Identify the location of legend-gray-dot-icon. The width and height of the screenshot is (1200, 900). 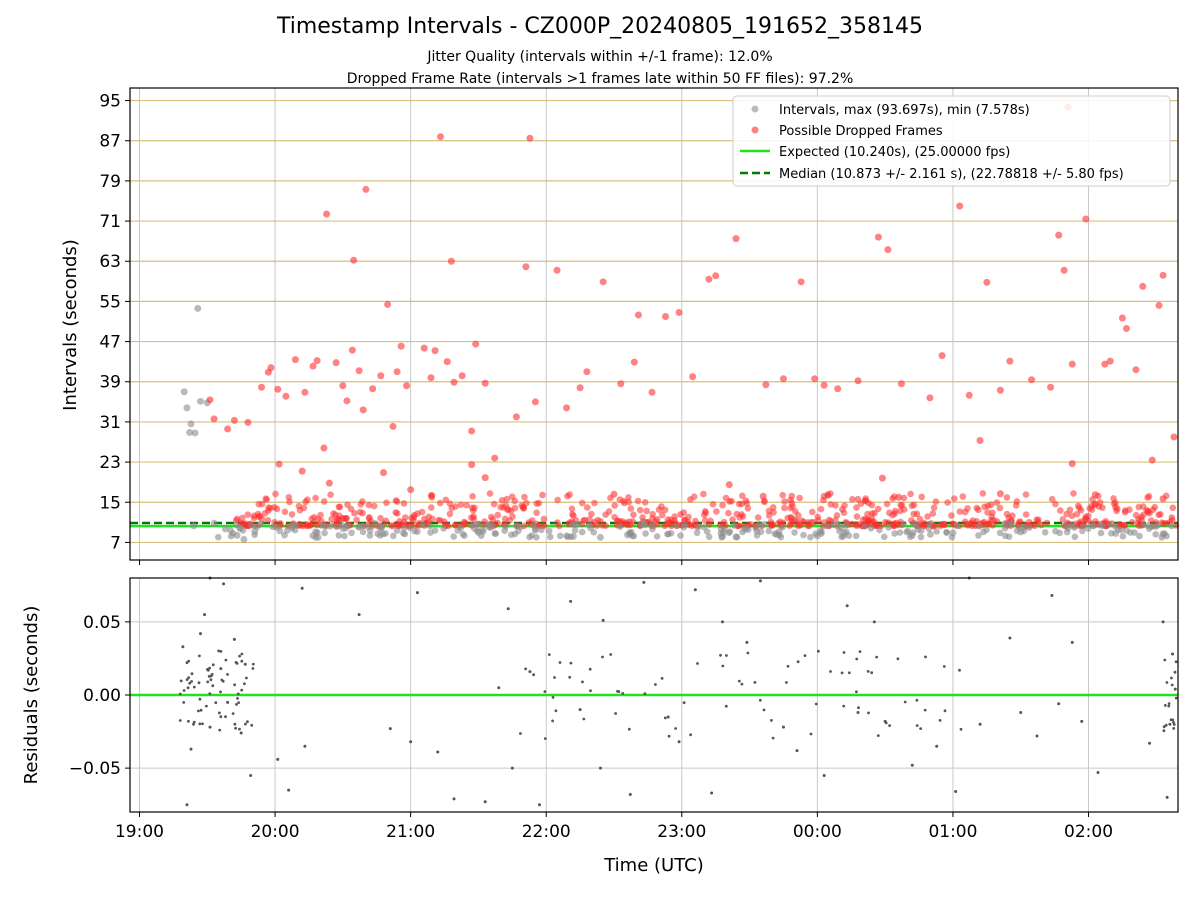
(755, 109).